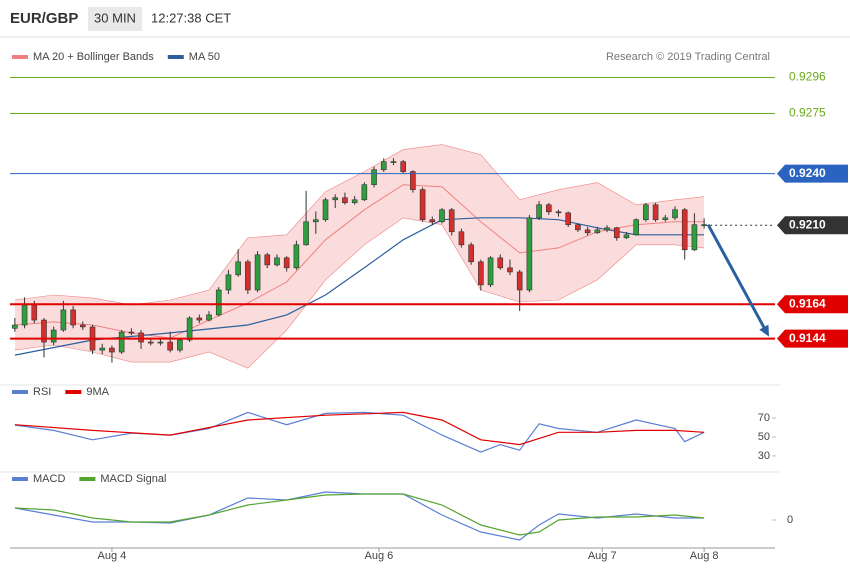  What do you see at coordinates (359, 428) in the screenshot?
I see `indicator-line` at bounding box center [359, 428].